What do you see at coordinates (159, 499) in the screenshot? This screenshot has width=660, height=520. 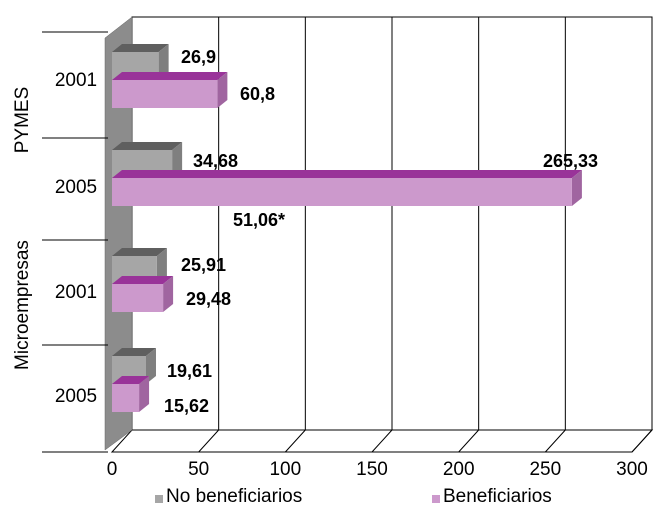 I see `legend-swatch-no-beneficiarios` at bounding box center [159, 499].